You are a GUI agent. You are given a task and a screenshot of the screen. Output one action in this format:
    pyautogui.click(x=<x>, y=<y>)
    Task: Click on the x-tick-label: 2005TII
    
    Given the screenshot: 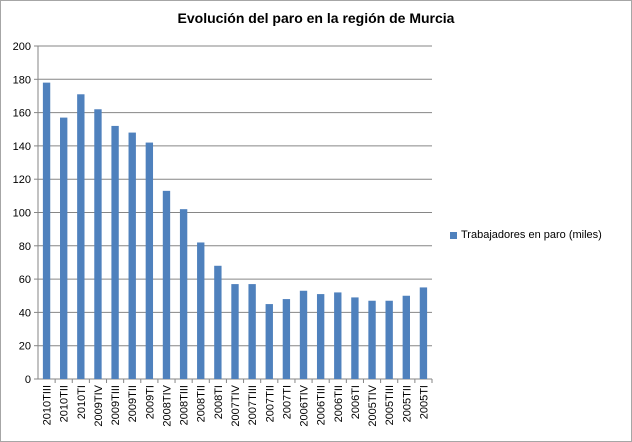 What is the action you would take?
    pyautogui.click(x=407, y=403)
    